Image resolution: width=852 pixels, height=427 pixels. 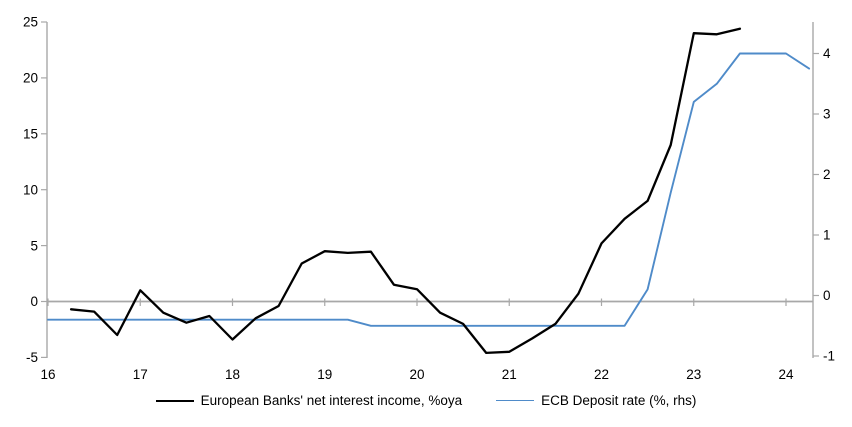 I want to click on legend-item-ecb-deposit-rate: ECB Deposit rate (%, rhs), so click(x=596, y=401).